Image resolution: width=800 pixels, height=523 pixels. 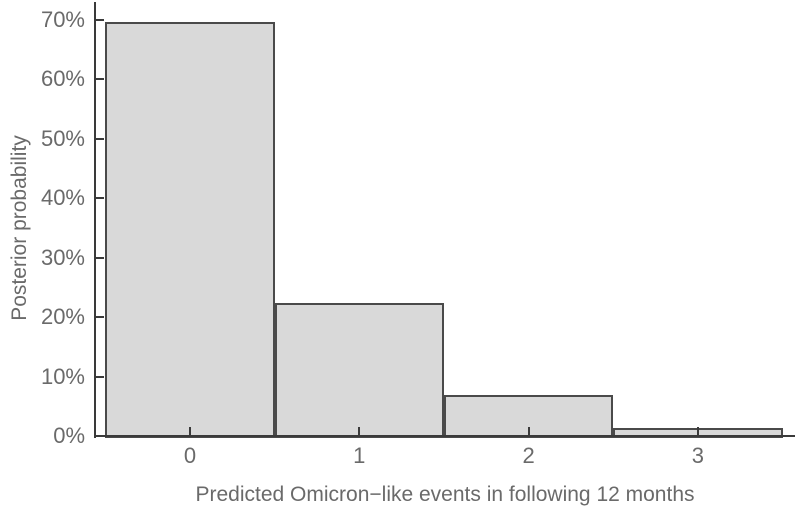 I want to click on x-tick-label-2: 2, so click(x=528, y=455).